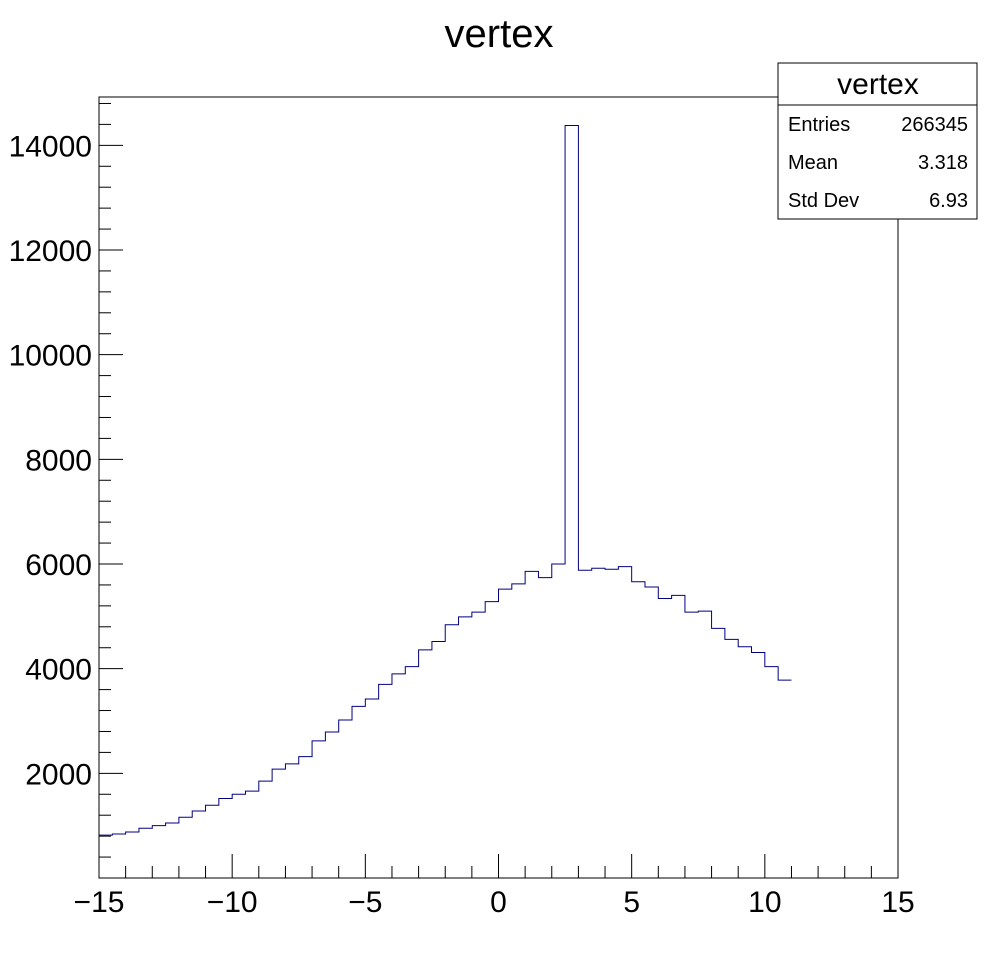 The width and height of the screenshot is (998, 976). Describe the element at coordinates (813, 163) in the screenshot. I see `stats-mean-label: Mean` at that location.